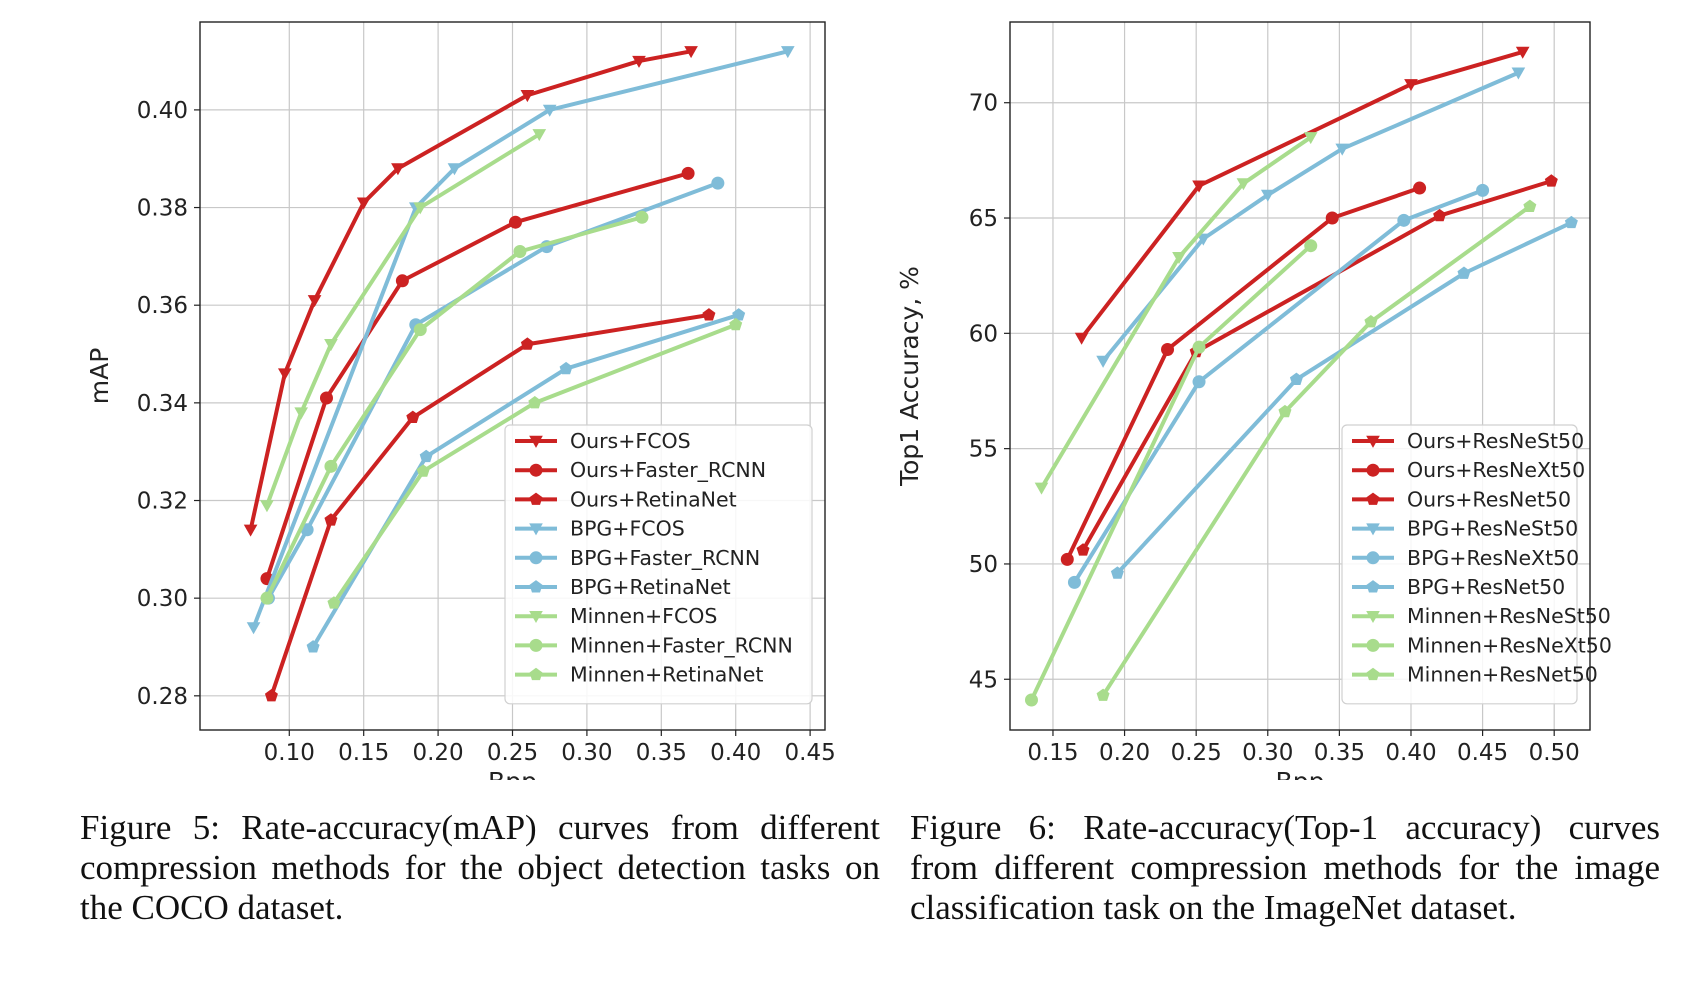 The height and width of the screenshot is (985, 1687). Describe the element at coordinates (681, 645) in the screenshot. I see `legend-label: Minnen+Faster_RCNN` at that location.